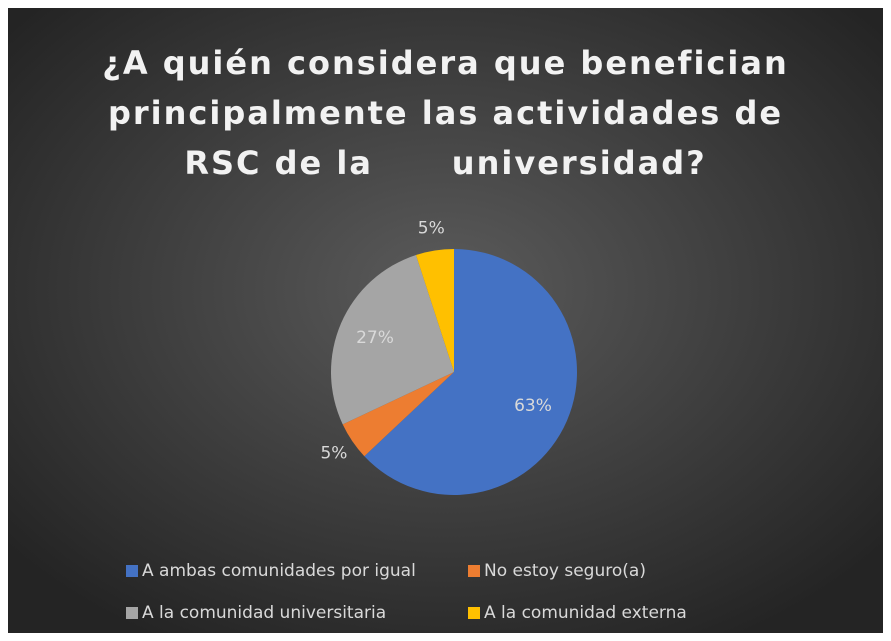  I want to click on legend-label: A la comunidad universitaria, so click(264, 613).